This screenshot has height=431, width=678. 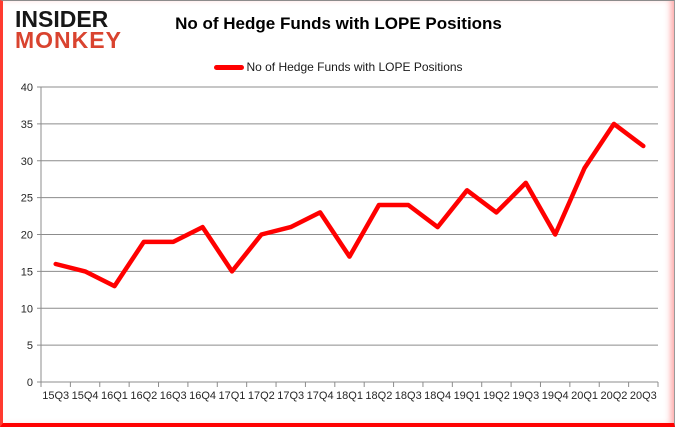 I want to click on x-axis-label: 19Q2, so click(x=496, y=396).